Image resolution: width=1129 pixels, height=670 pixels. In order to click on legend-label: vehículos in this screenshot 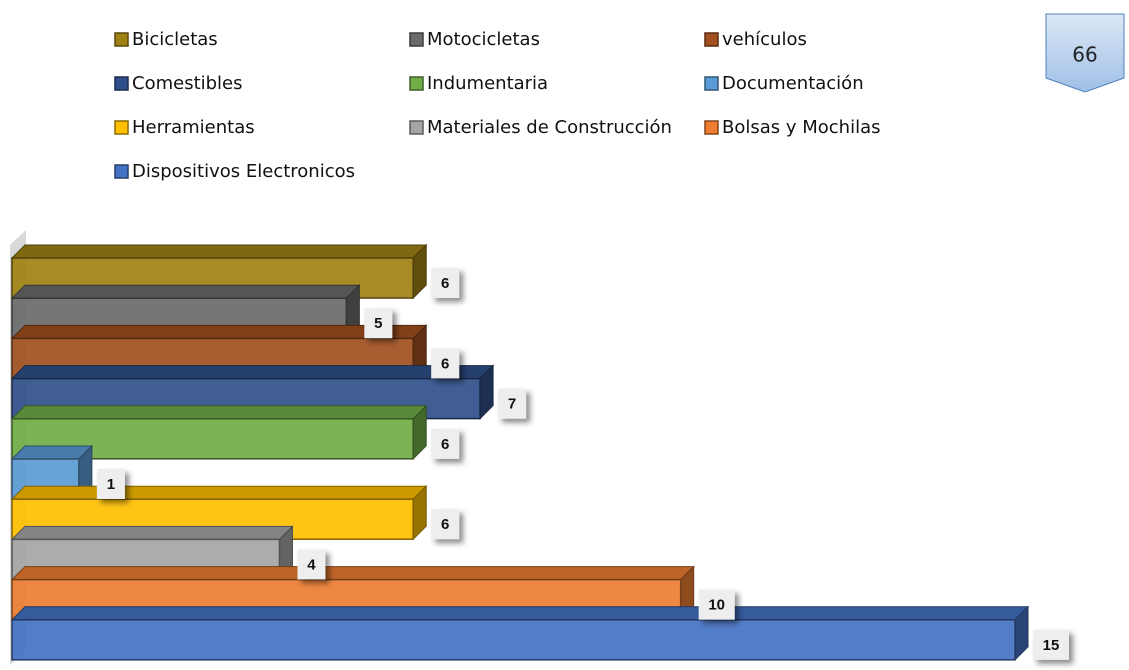, I will do `click(764, 39)`.